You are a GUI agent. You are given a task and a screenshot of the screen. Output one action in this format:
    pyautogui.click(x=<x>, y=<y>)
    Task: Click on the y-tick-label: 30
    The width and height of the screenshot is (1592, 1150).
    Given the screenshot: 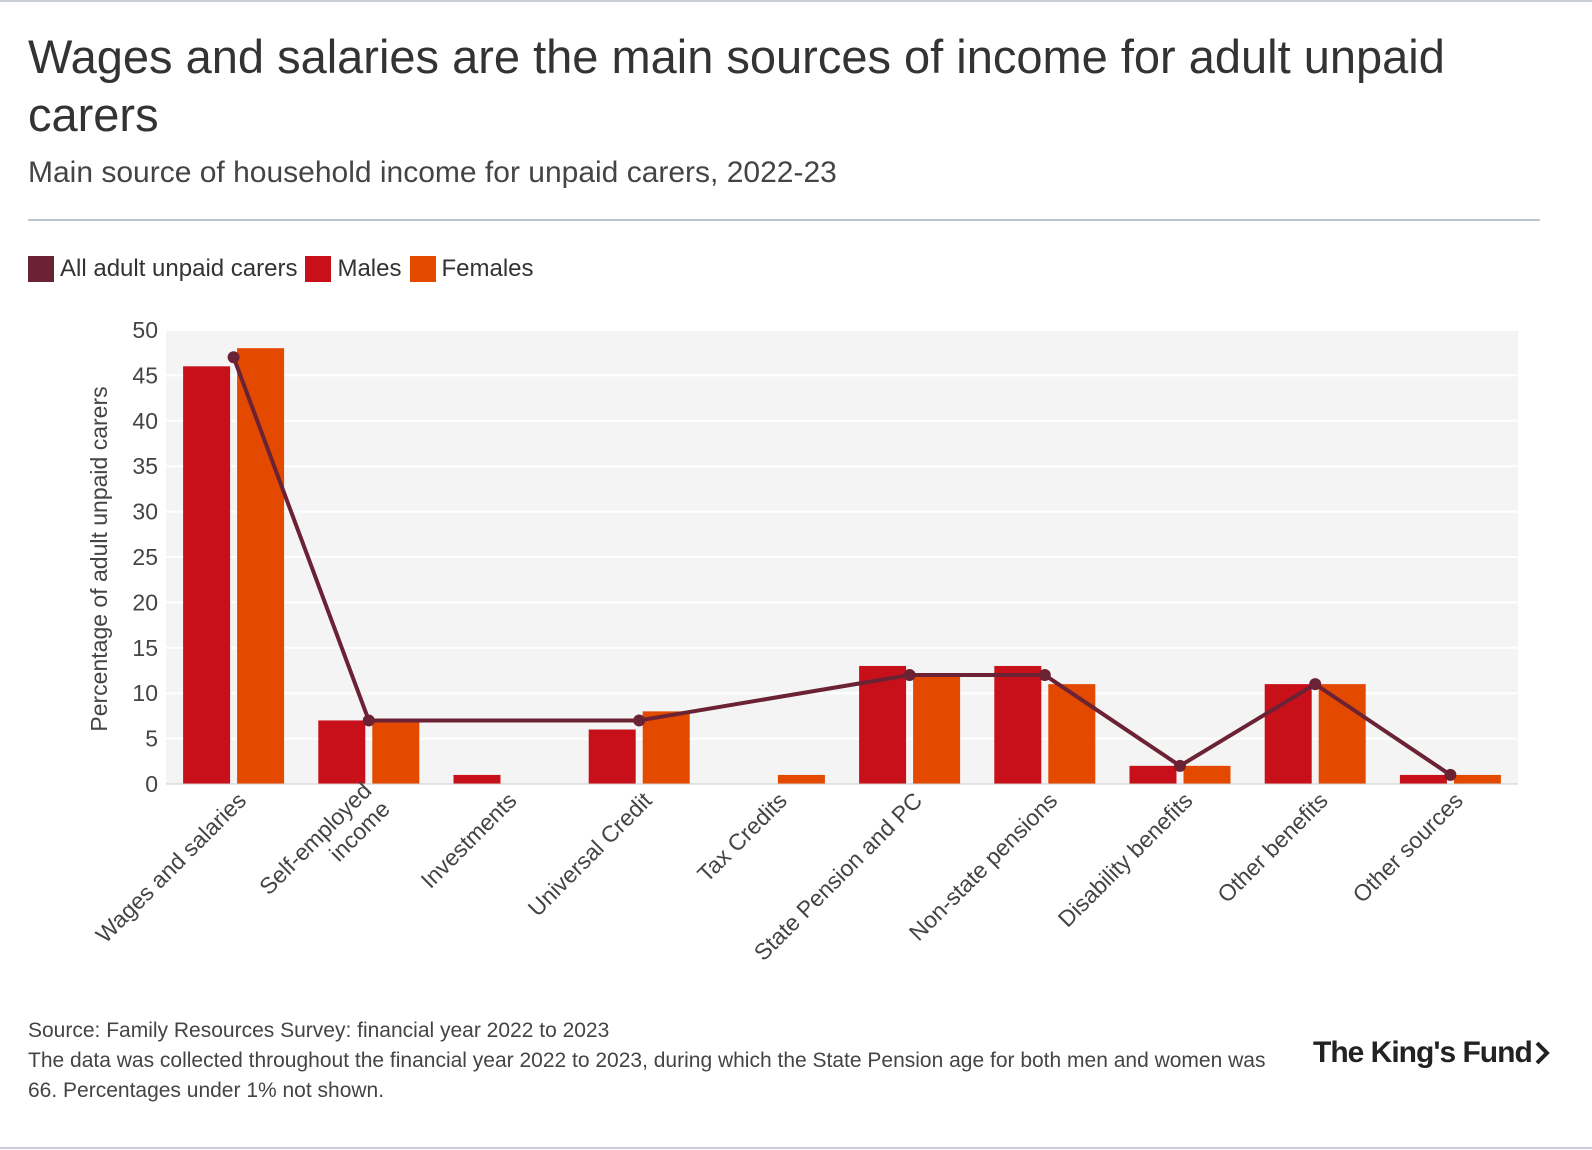 What is the action you would take?
    pyautogui.click(x=145, y=512)
    